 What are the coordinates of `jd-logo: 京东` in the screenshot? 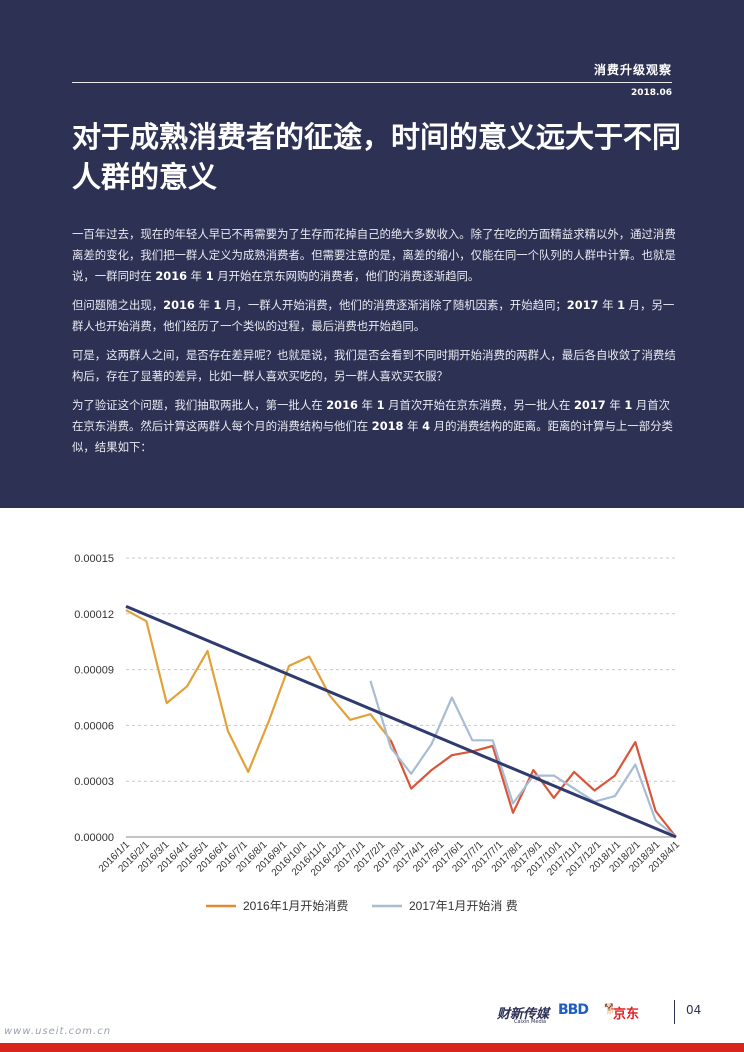 It's located at (626, 1014).